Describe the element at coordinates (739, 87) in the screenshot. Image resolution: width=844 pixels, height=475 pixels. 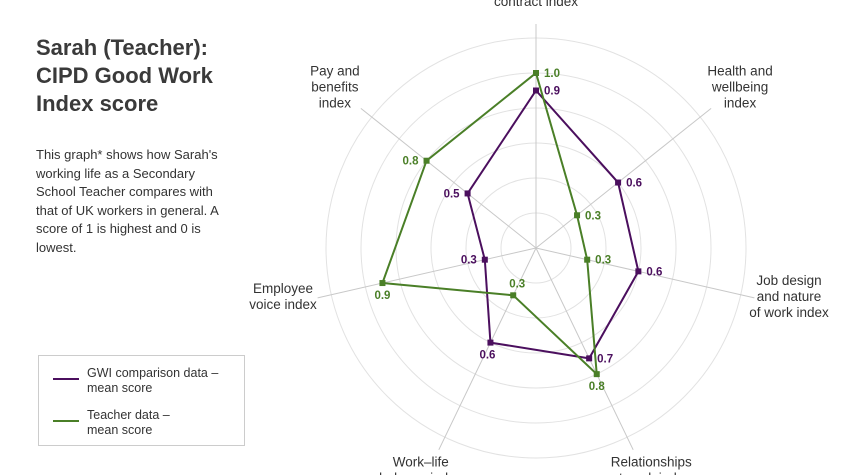
I see `axis-label: Health and wellbeing index` at that location.